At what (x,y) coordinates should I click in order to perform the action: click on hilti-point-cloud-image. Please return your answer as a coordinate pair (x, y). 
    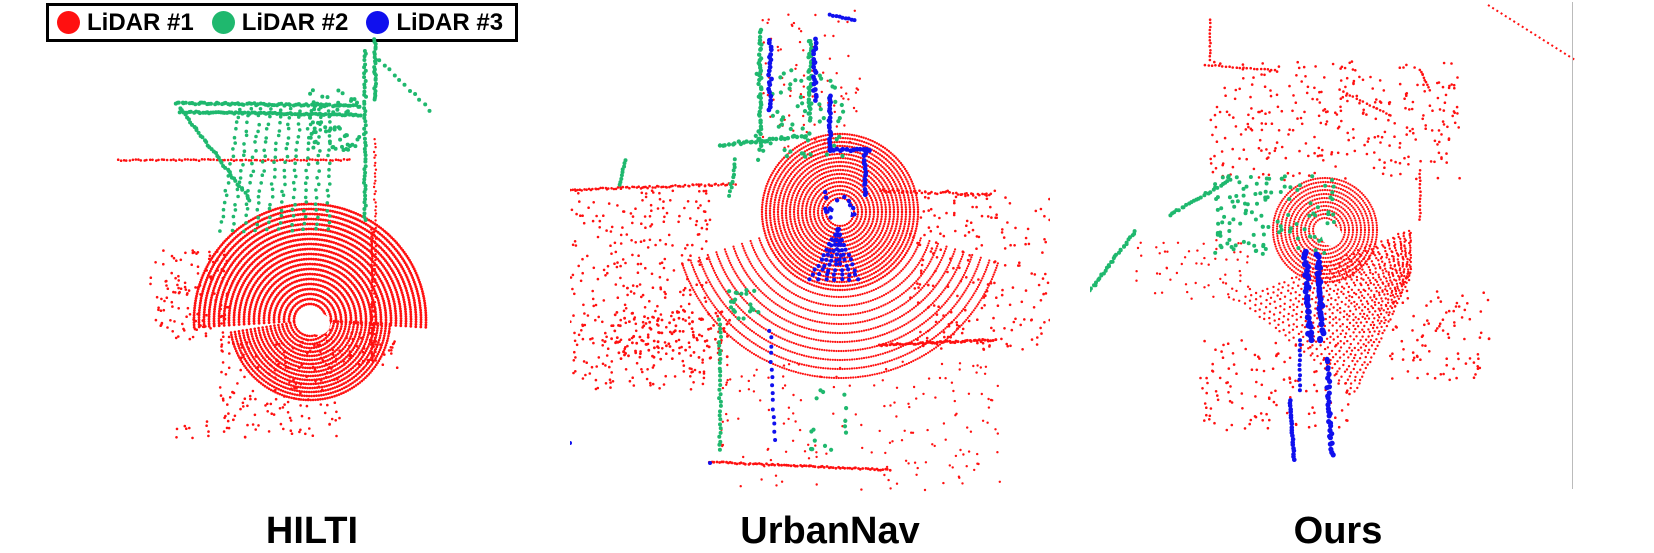
    Looking at the image, I should click on (274, 238).